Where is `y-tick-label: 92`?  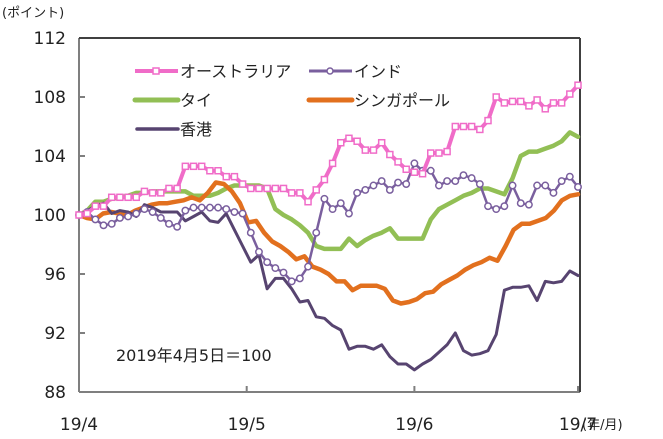 y-tick-label: 92 is located at coordinates (55, 334).